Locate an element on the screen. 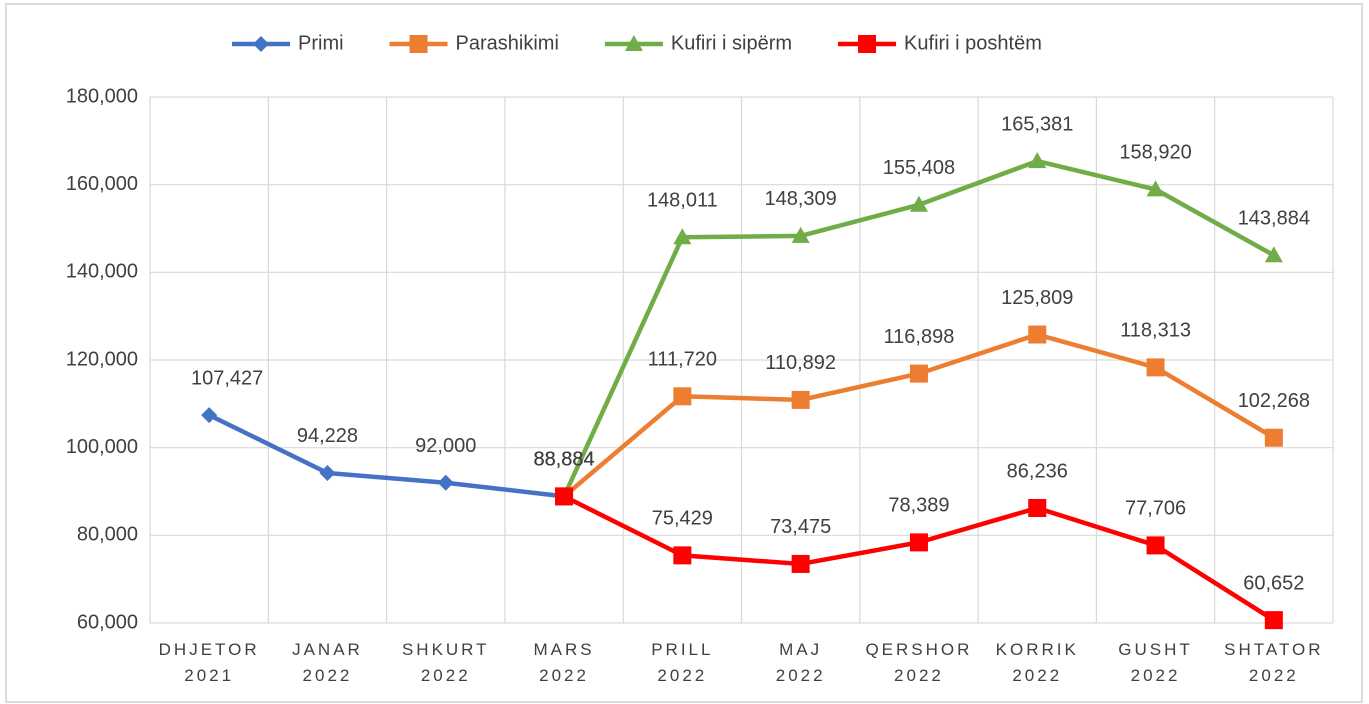 Image resolution: width=1369 pixels, height=704 pixels. data-label: 165,381 is located at coordinates (1037, 124).